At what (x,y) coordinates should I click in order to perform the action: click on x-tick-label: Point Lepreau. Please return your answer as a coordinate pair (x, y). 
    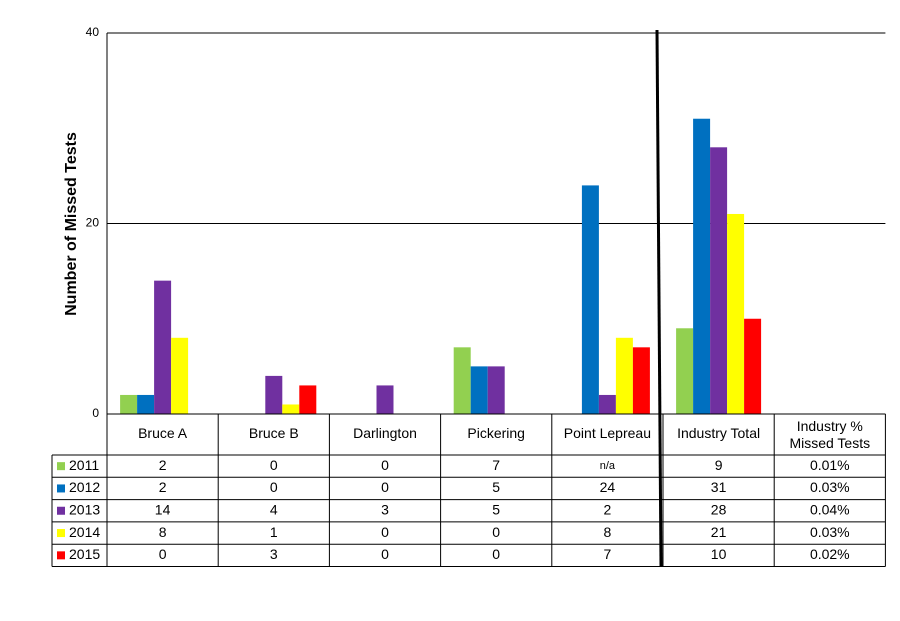
    Looking at the image, I should click on (607, 433).